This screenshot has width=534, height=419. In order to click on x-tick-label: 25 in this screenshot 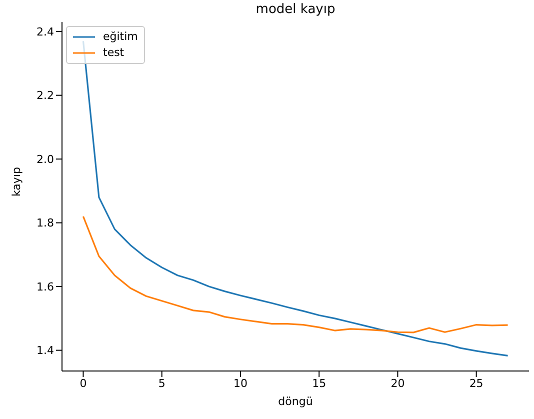, I will do `click(476, 383)`.